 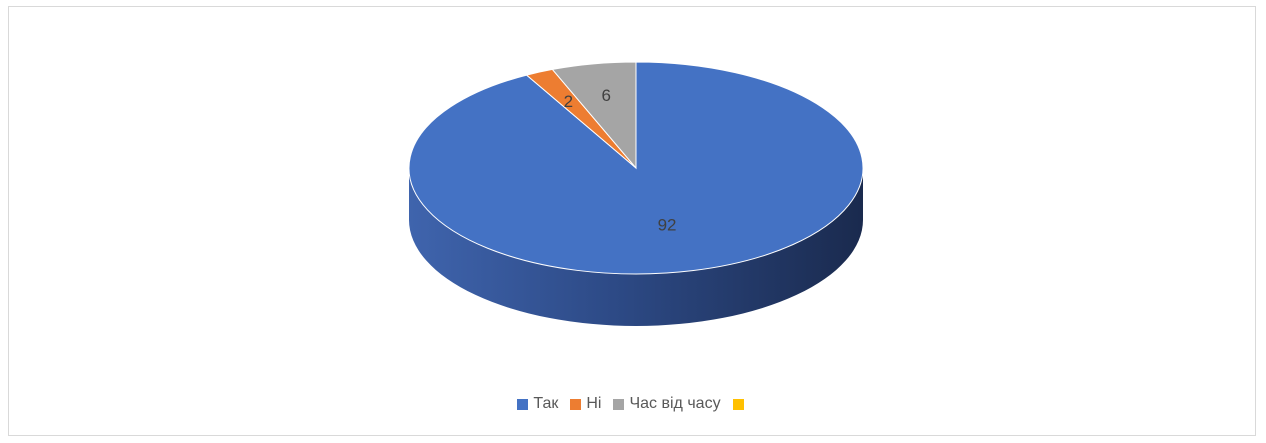 What do you see at coordinates (594, 403) in the screenshot?
I see `legend-label: Ні` at bounding box center [594, 403].